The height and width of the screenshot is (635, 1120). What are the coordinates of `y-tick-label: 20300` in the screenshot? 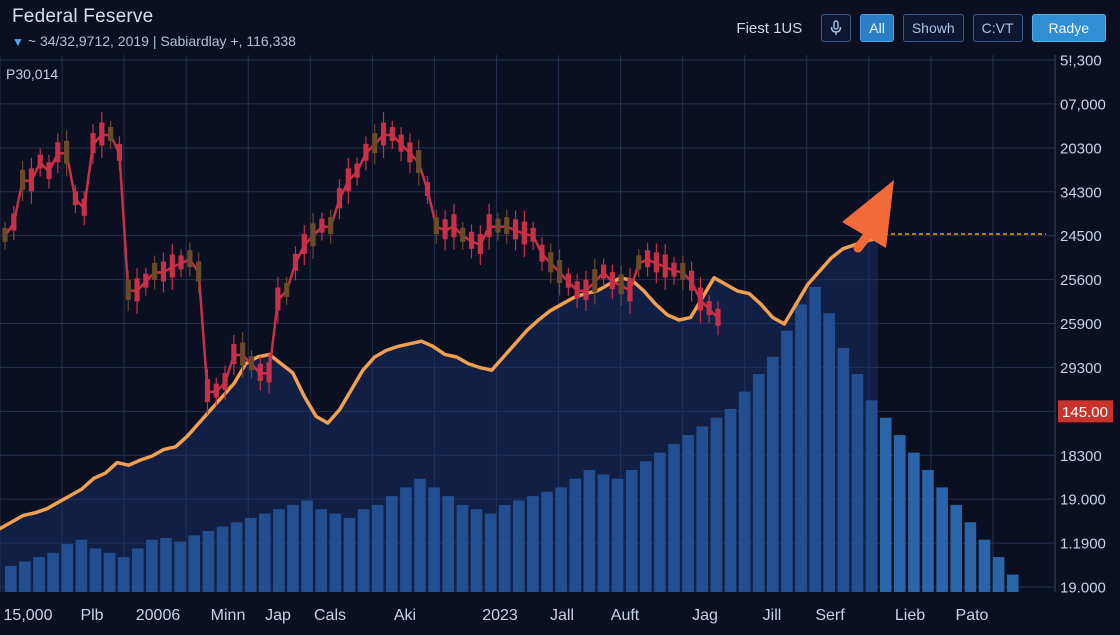 It's located at (1081, 148).